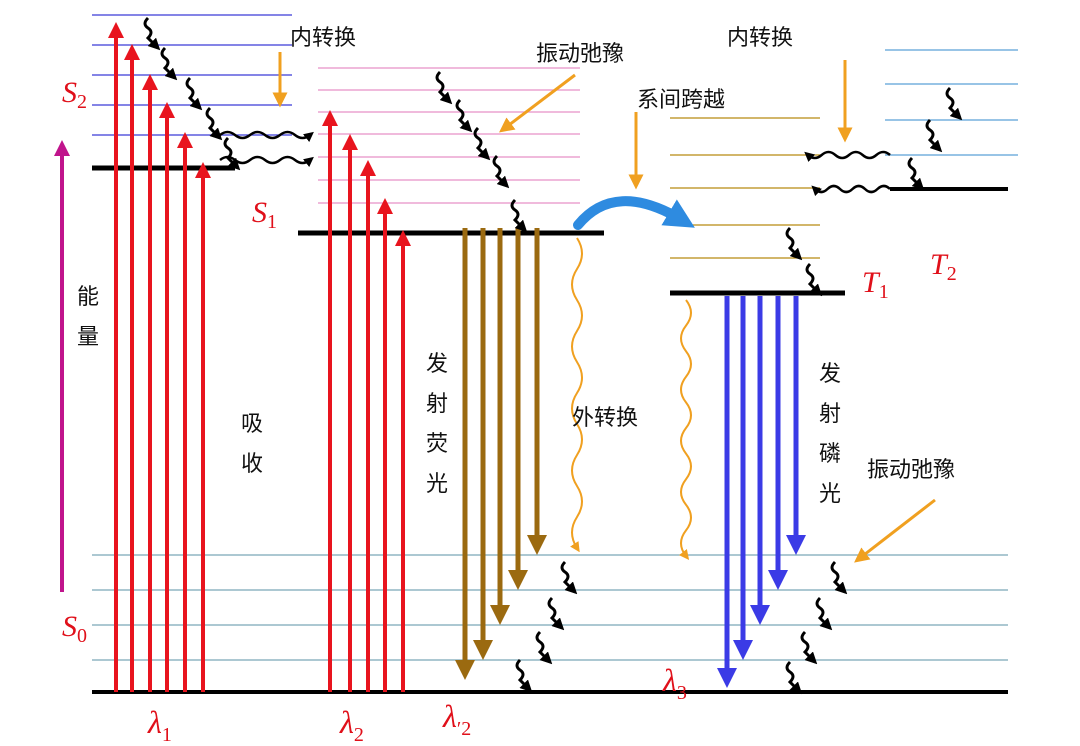 This screenshot has height=746, width=1080. Describe the element at coordinates (760, 38) in the screenshot. I see `internal-conversion-label-right: 内转换` at that location.